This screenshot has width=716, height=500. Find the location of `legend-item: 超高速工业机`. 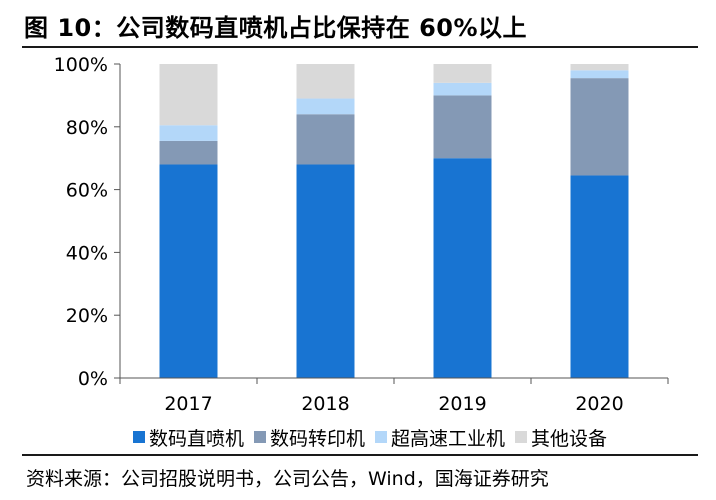

legend-item: 超高速工业机 is located at coordinates (440, 437).